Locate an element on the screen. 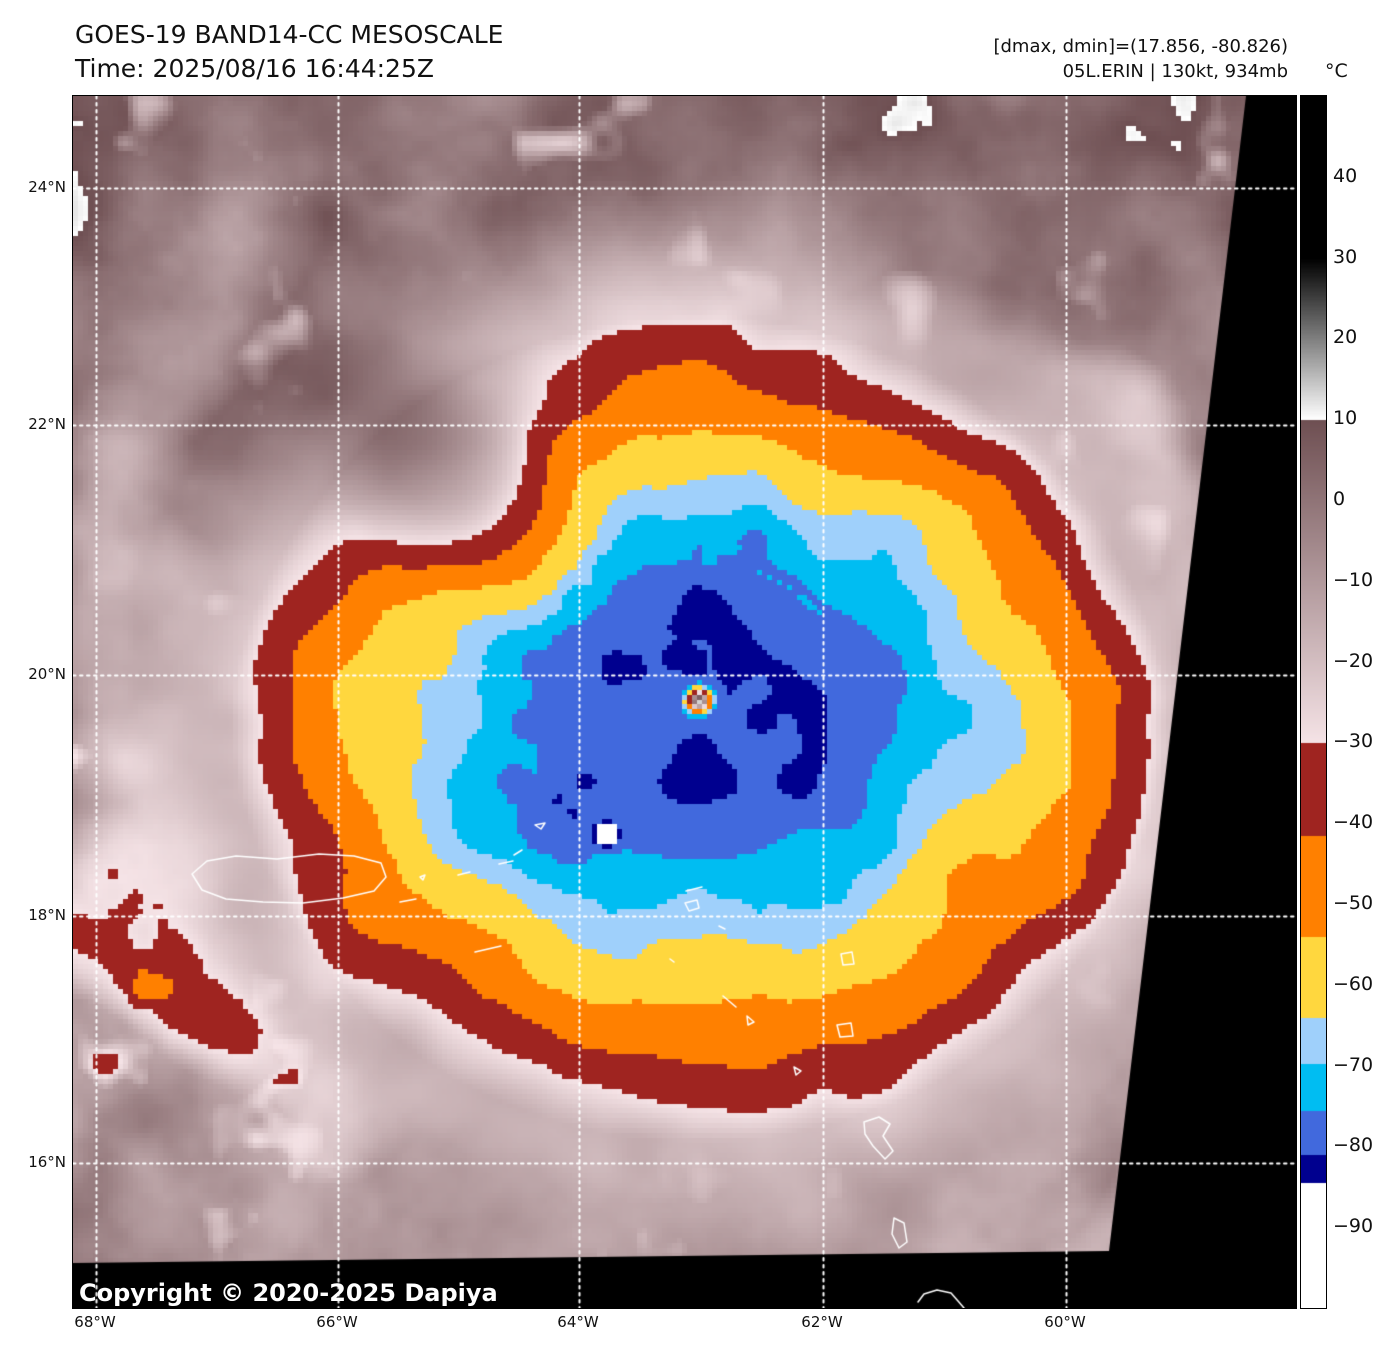  lon-label-68W: 68°W is located at coordinates (95, 1322).